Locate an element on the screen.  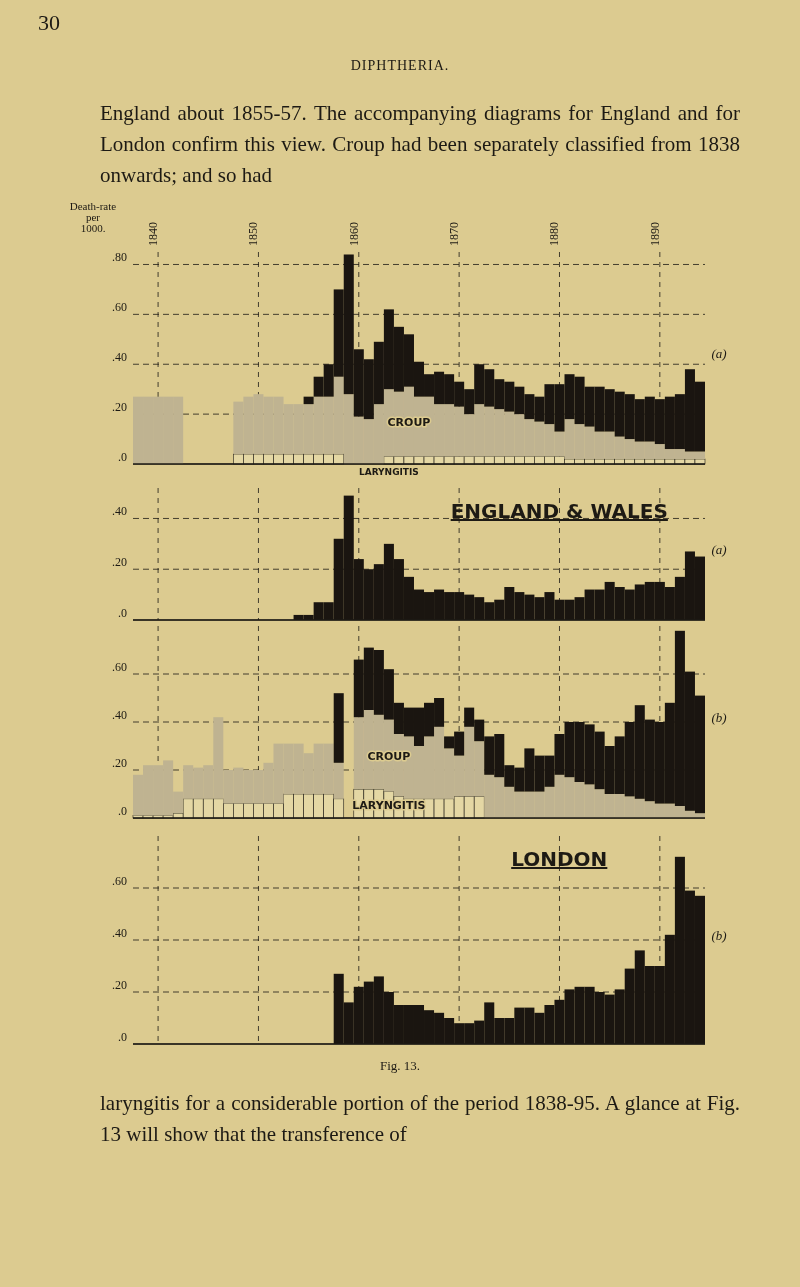
x-tick-label: 1870 is located at coordinates (453, 234).